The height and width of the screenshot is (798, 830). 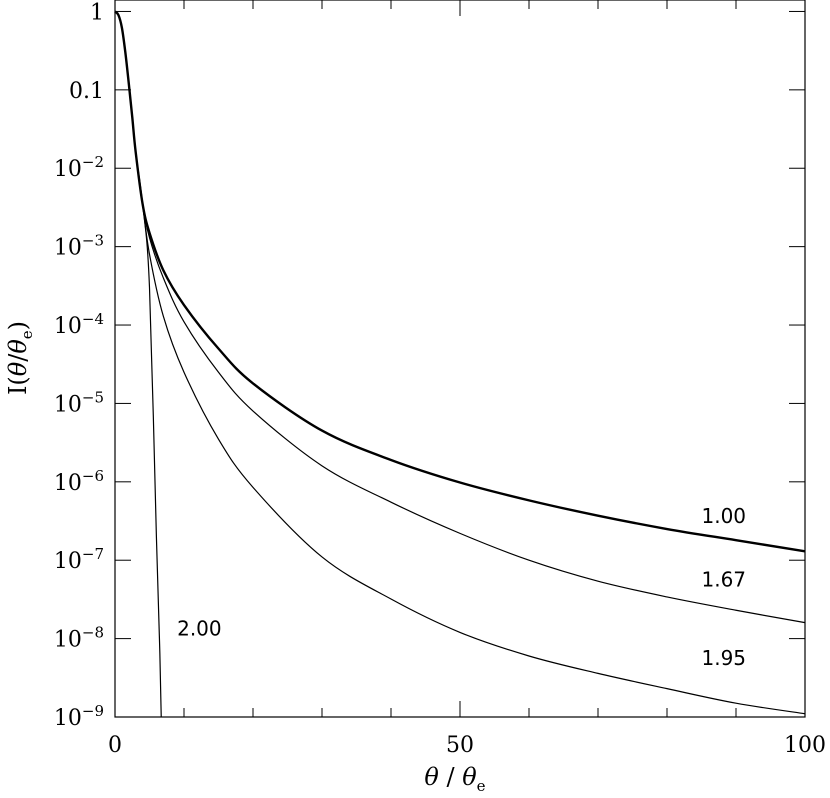 I want to click on x-tick-label: 0, so click(x=115, y=745).